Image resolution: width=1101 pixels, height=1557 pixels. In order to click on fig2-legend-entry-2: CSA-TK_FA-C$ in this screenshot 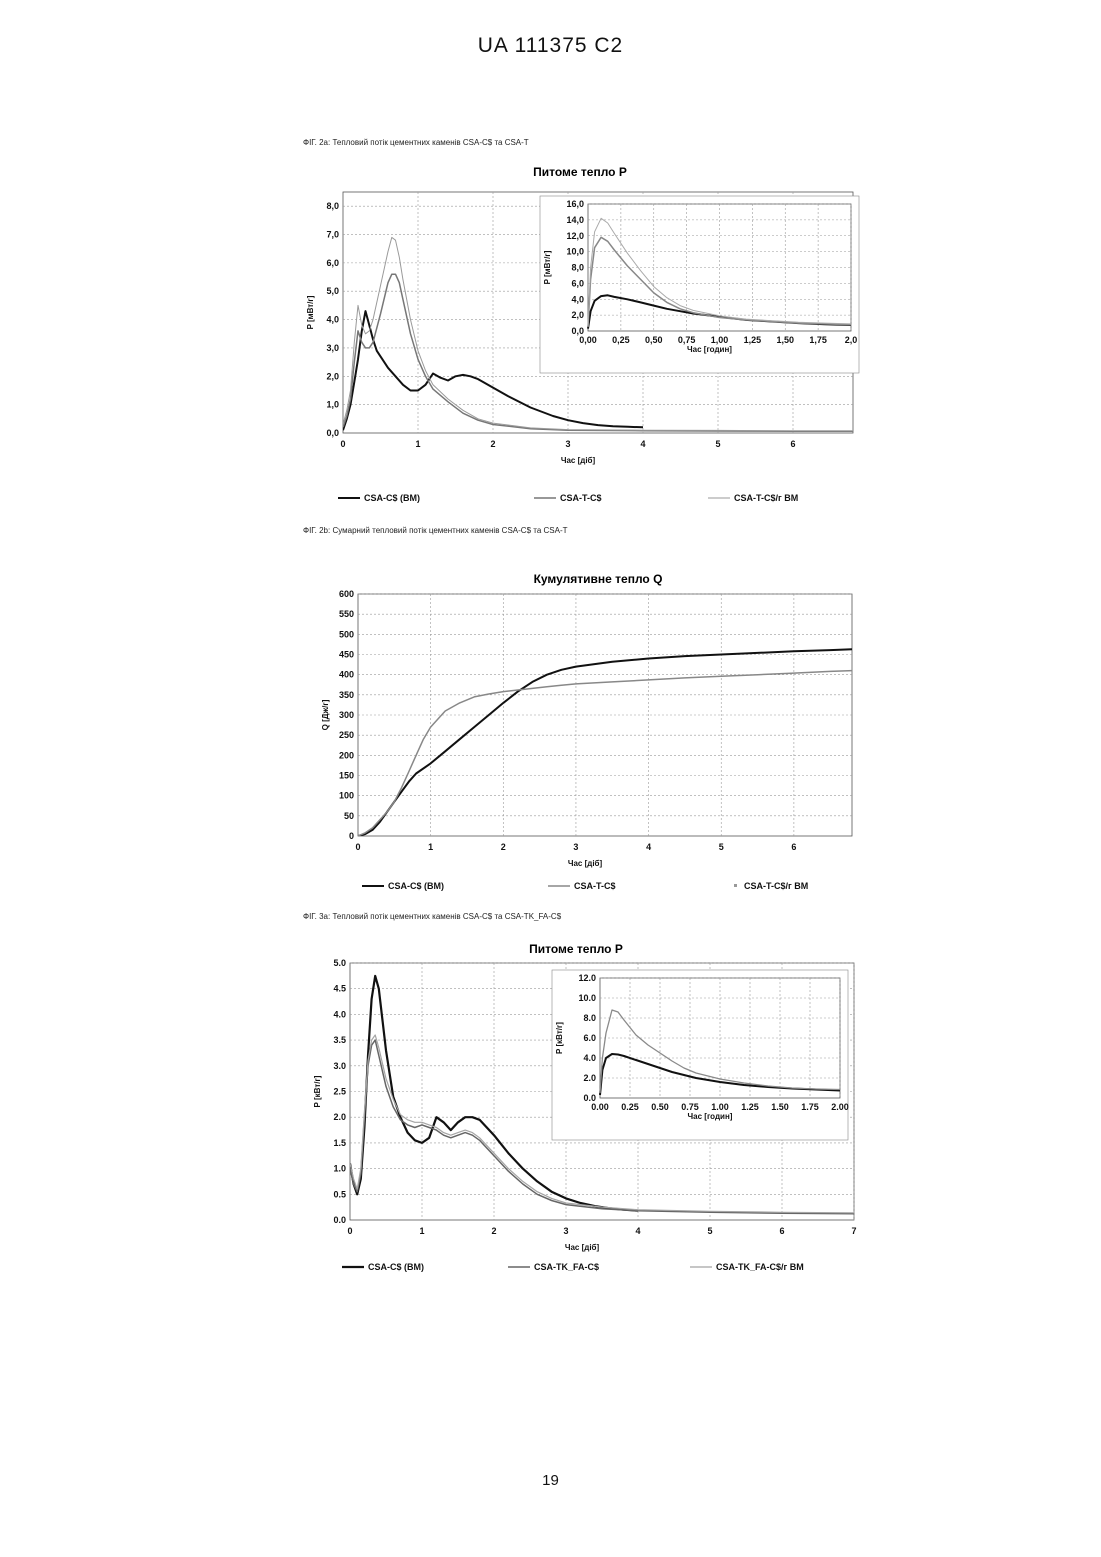, I will do `click(566, 1267)`.